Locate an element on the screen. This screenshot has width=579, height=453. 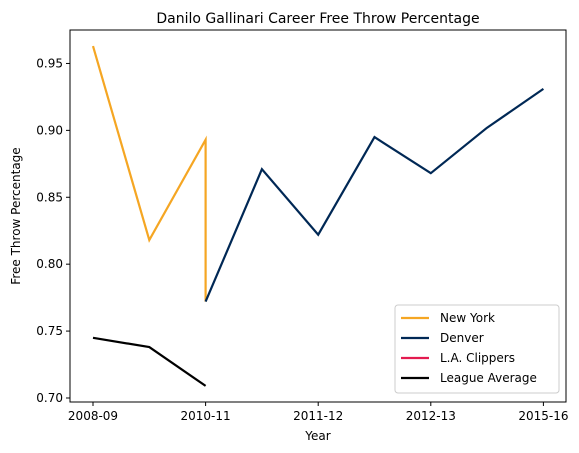
y-axis: 0.70 0.75 0.80 0.85 0.90 0.95 is located at coordinates (53, 230).